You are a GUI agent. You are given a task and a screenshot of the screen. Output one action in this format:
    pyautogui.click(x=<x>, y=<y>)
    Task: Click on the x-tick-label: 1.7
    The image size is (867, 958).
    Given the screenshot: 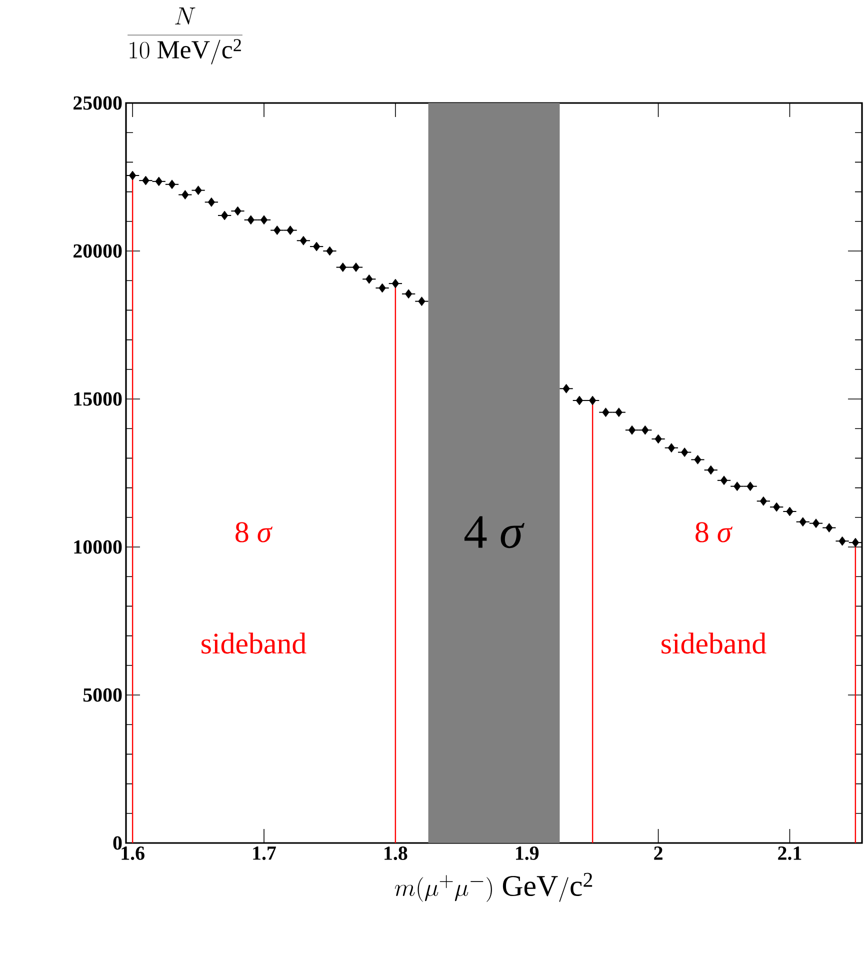 What is the action you would take?
    pyautogui.click(x=264, y=853)
    